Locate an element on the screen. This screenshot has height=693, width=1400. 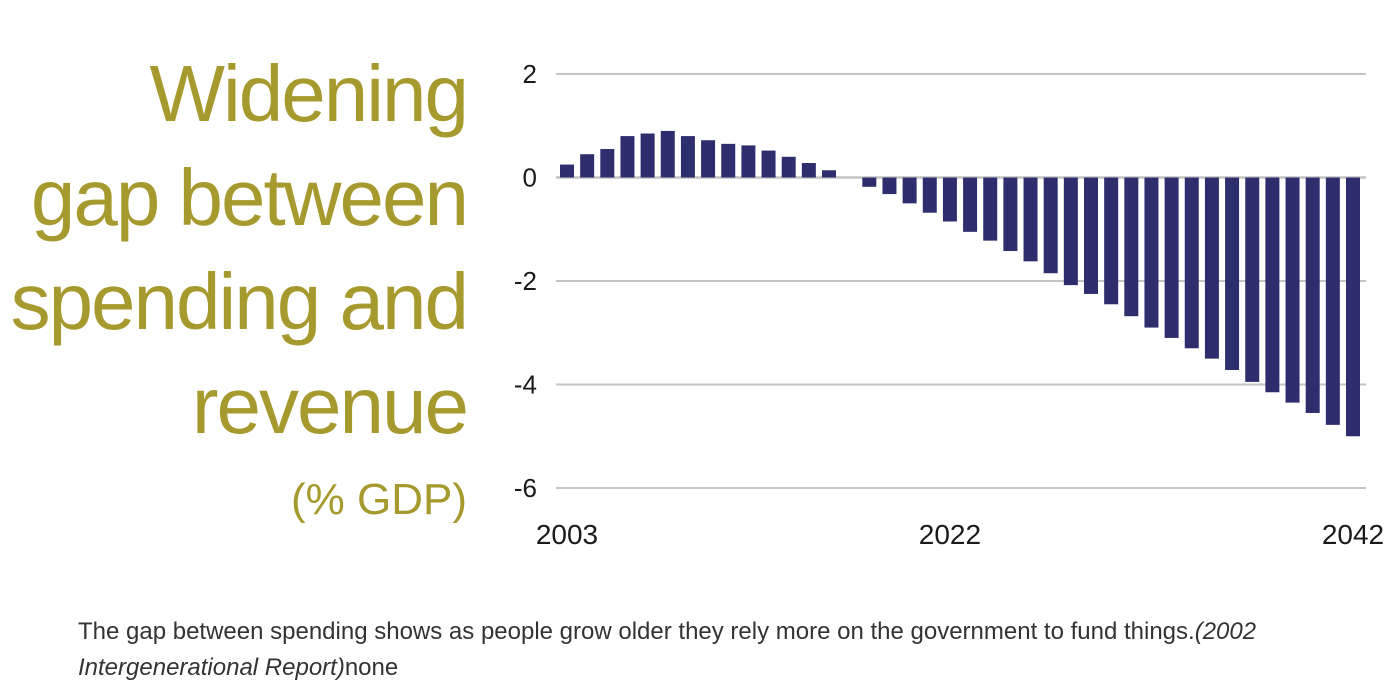
bar-2009 is located at coordinates (687, 157).